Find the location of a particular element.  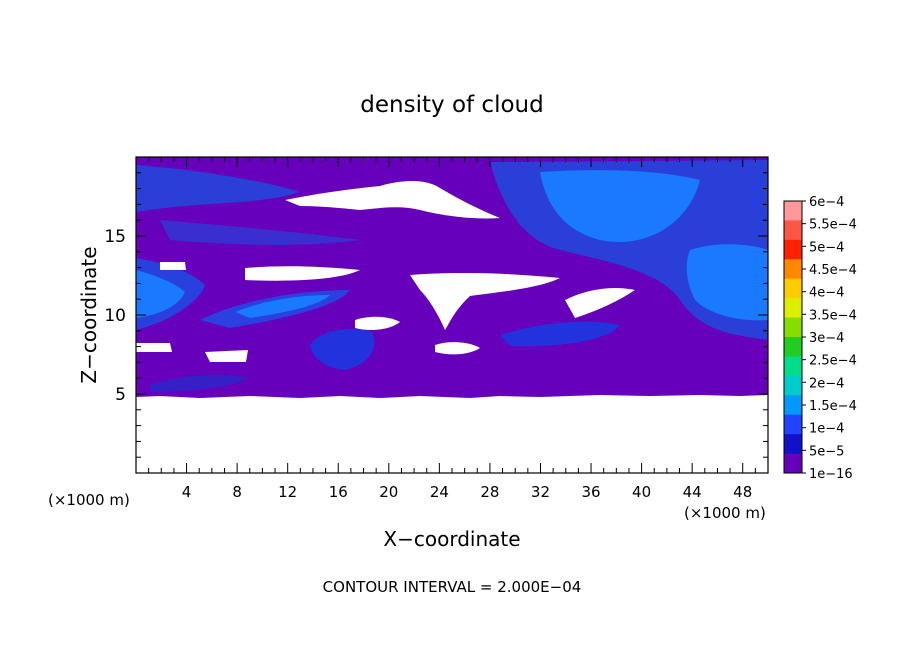

clear-gap-small-left is located at coordinates (173, 266).